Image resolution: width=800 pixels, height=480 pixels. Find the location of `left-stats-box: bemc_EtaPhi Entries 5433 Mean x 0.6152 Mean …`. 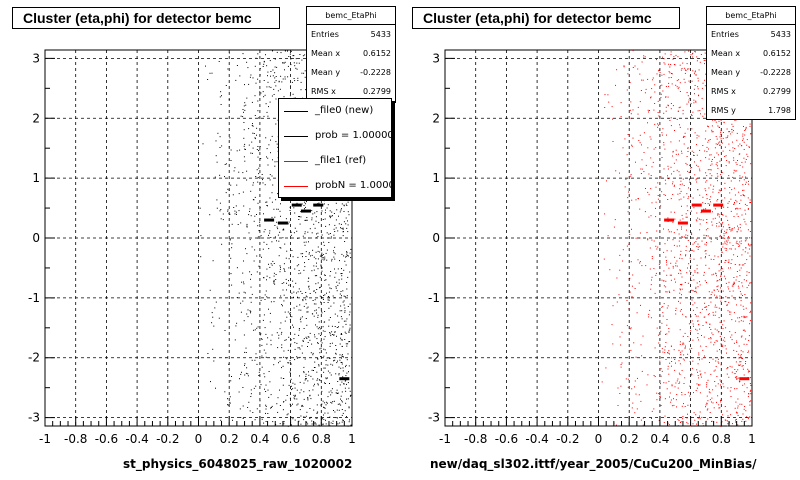

left-stats-box: bemc_EtaPhi Entries 5433 Mean x 0.6152 Mean … is located at coordinates (351, 54).